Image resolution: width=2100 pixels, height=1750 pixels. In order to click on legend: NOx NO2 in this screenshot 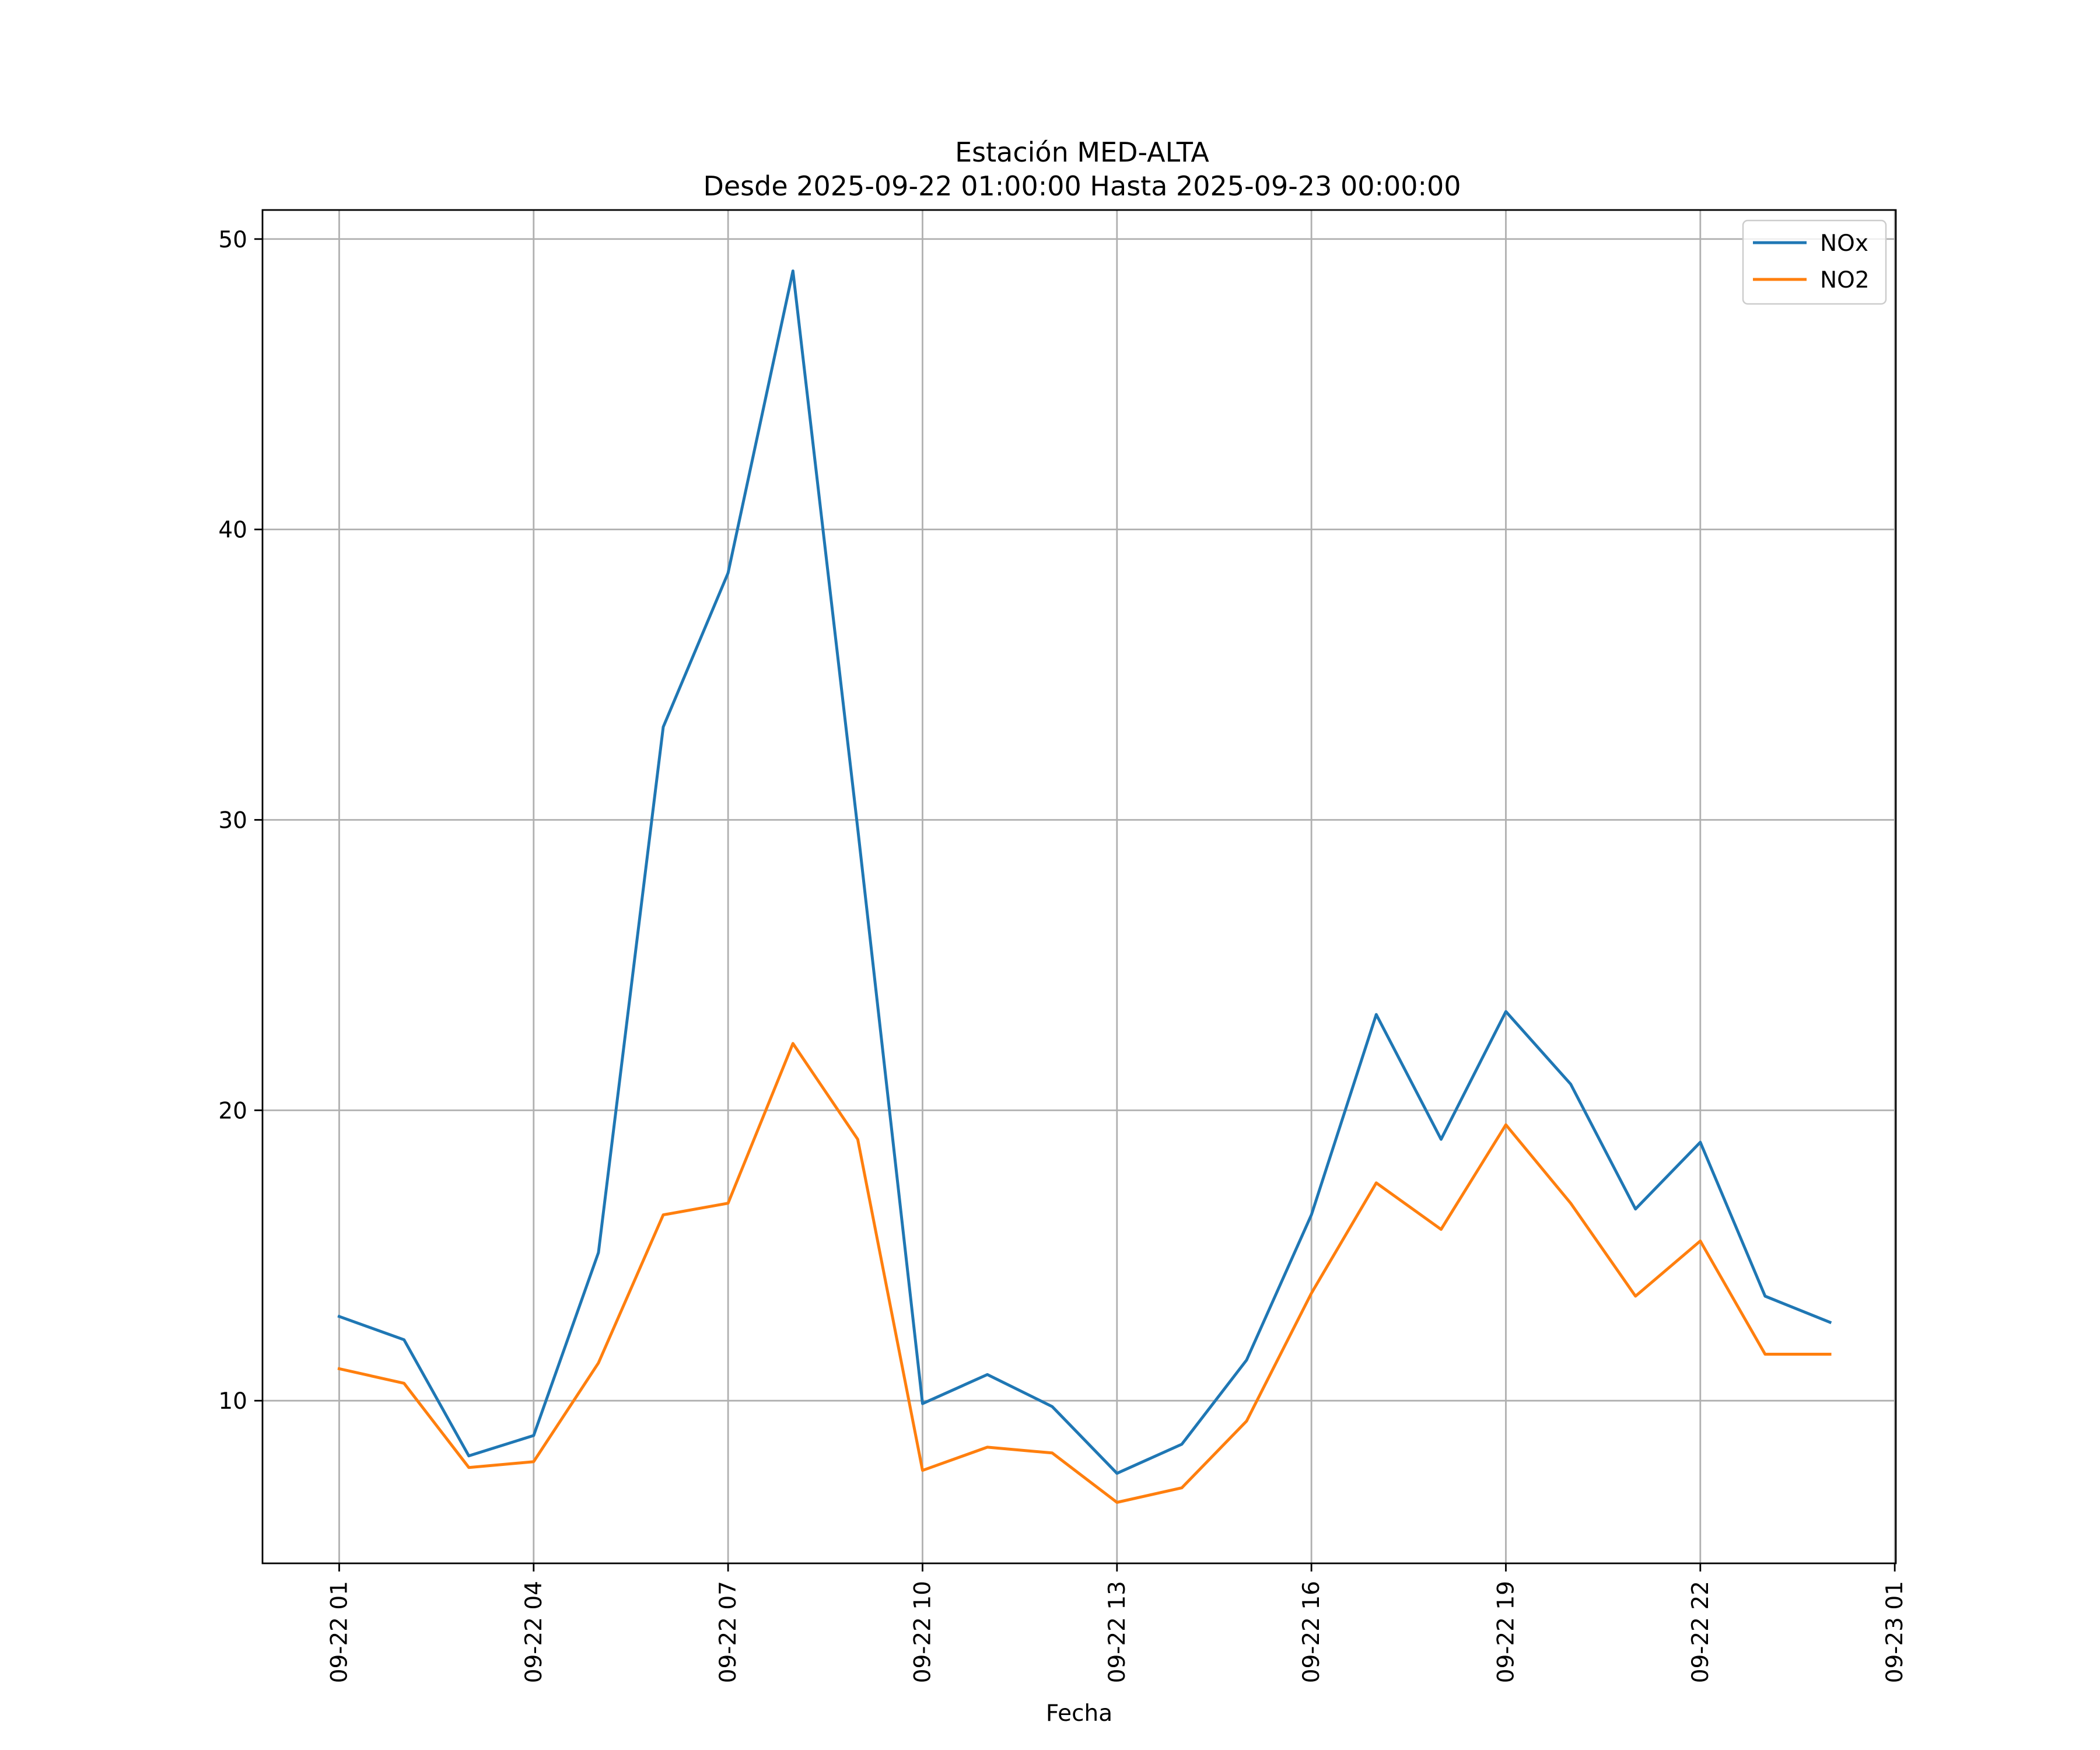, I will do `click(1814, 262)`.